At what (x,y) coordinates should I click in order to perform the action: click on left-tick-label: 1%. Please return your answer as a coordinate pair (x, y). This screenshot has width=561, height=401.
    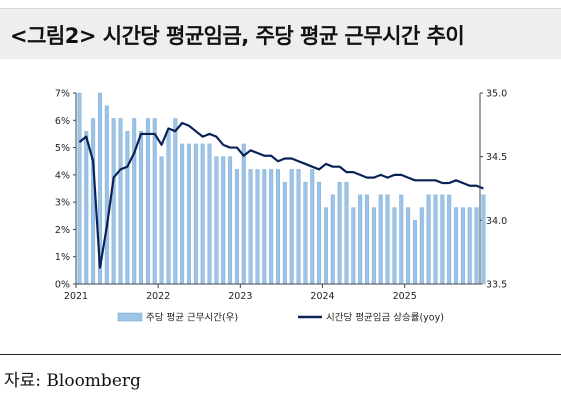
    Looking at the image, I should click on (62, 257).